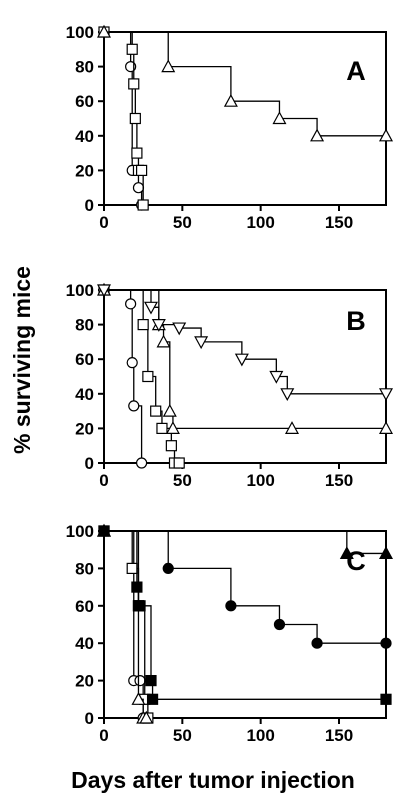 This screenshot has height=799, width=398. Describe the element at coordinates (84, 101) in the screenshot. I see `panel-a-y-tick-label: 60` at that location.